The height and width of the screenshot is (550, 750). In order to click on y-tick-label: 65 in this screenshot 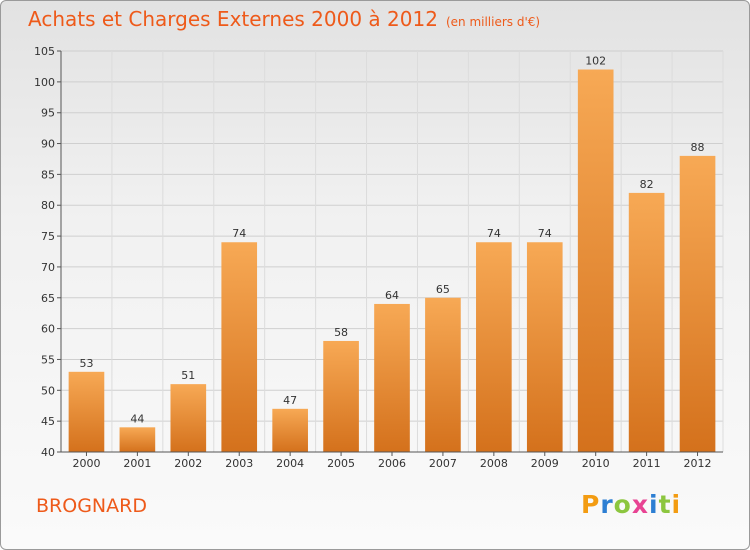, I will do `click(48, 298)`.